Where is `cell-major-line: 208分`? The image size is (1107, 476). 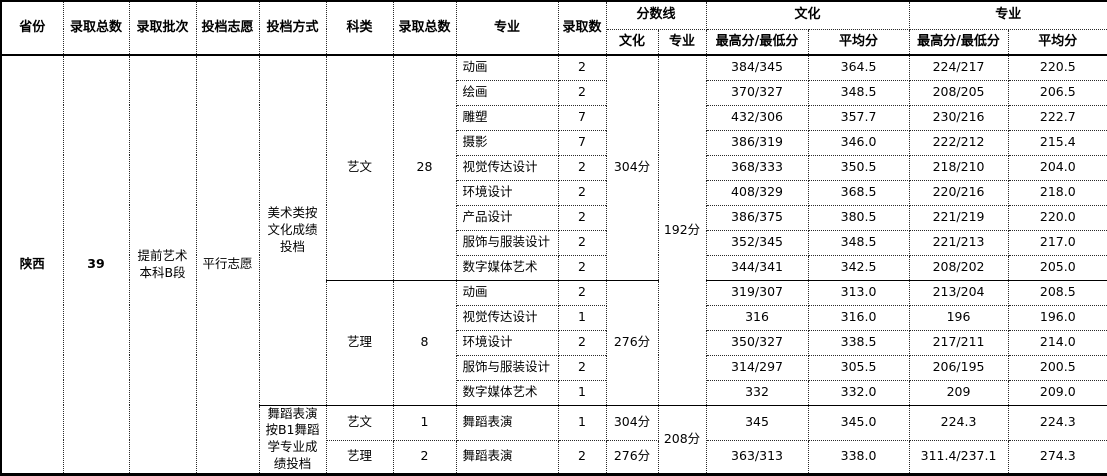 cell-major-line: 208分 is located at coordinates (682, 439).